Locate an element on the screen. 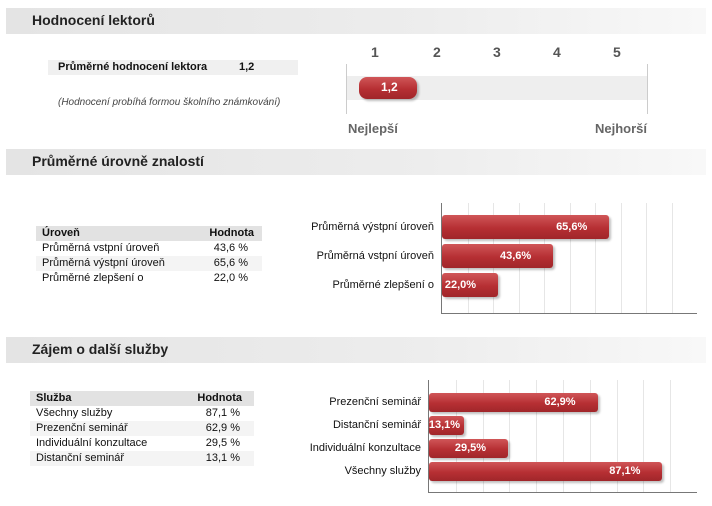  table-row: Distanční seminář 13,1 % is located at coordinates (142, 458).